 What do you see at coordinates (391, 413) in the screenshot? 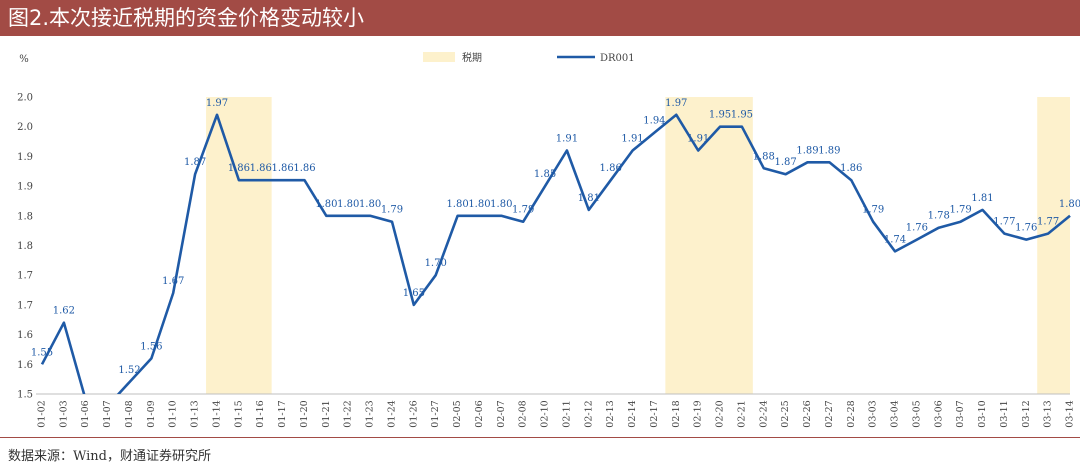
I see `x-tick-label: 01-24` at bounding box center [391, 413].